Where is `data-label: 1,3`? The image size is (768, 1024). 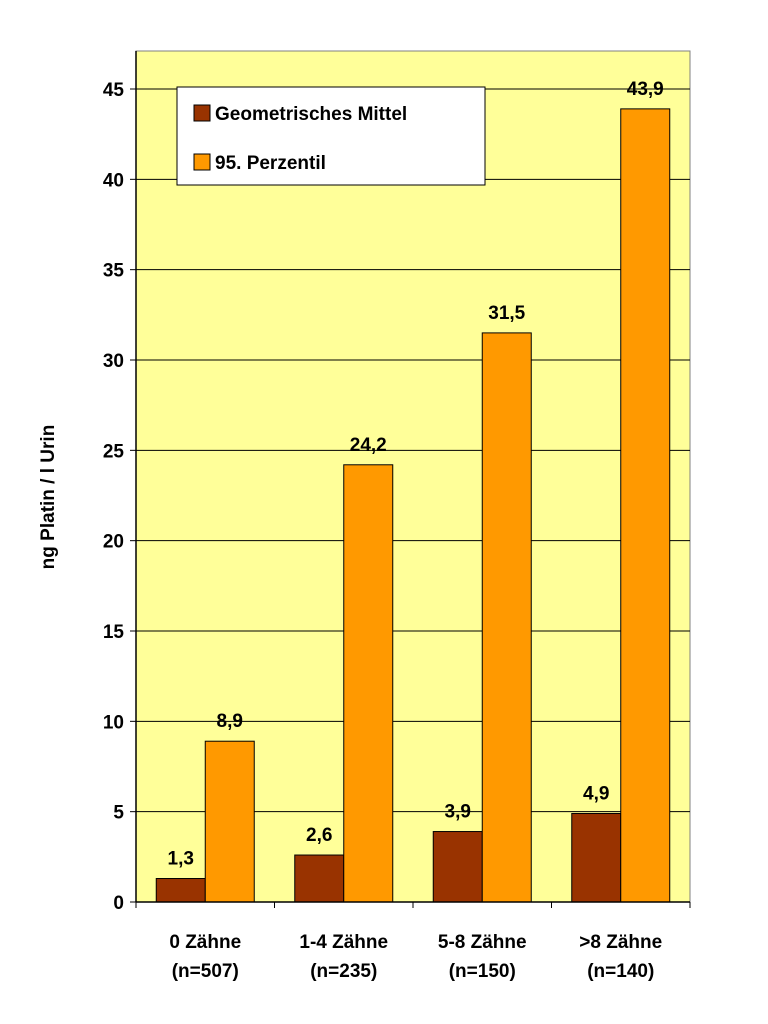
data-label: 1,3 is located at coordinates (181, 859).